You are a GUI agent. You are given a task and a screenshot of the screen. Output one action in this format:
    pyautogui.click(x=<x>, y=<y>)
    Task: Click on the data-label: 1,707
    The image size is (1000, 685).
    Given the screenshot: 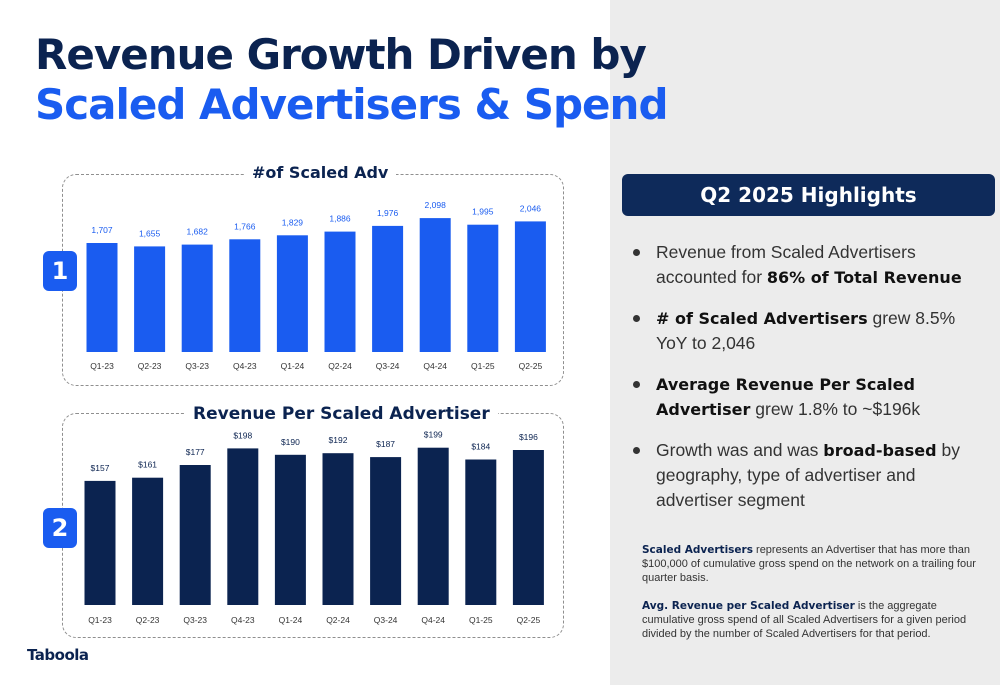 What is the action you would take?
    pyautogui.click(x=102, y=230)
    